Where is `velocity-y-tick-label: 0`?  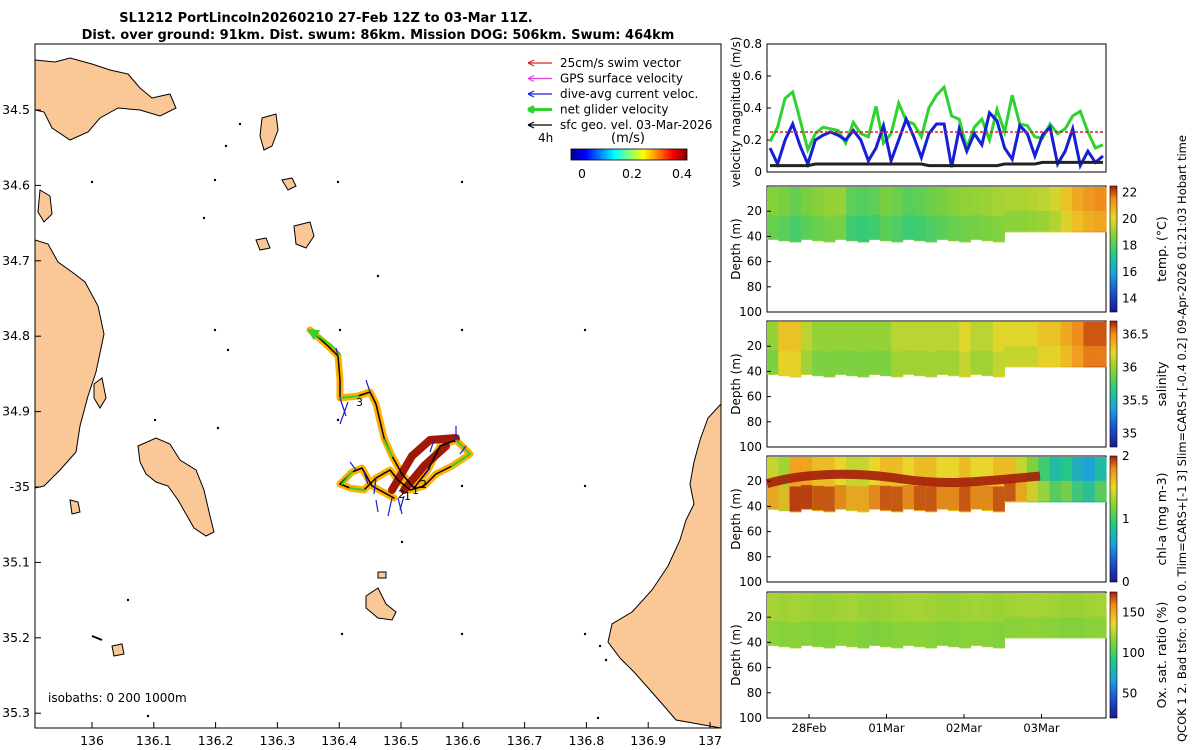 velocity-y-tick-label: 0 is located at coordinates (758, 172).